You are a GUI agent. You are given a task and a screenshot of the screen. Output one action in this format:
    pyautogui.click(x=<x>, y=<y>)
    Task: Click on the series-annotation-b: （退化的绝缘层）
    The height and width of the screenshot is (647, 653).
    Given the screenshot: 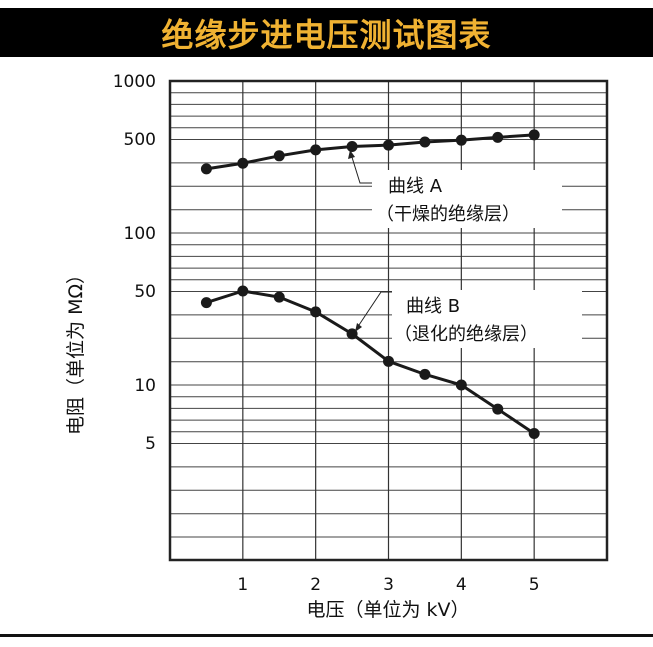 What is the action you would take?
    pyautogui.click(x=466, y=334)
    